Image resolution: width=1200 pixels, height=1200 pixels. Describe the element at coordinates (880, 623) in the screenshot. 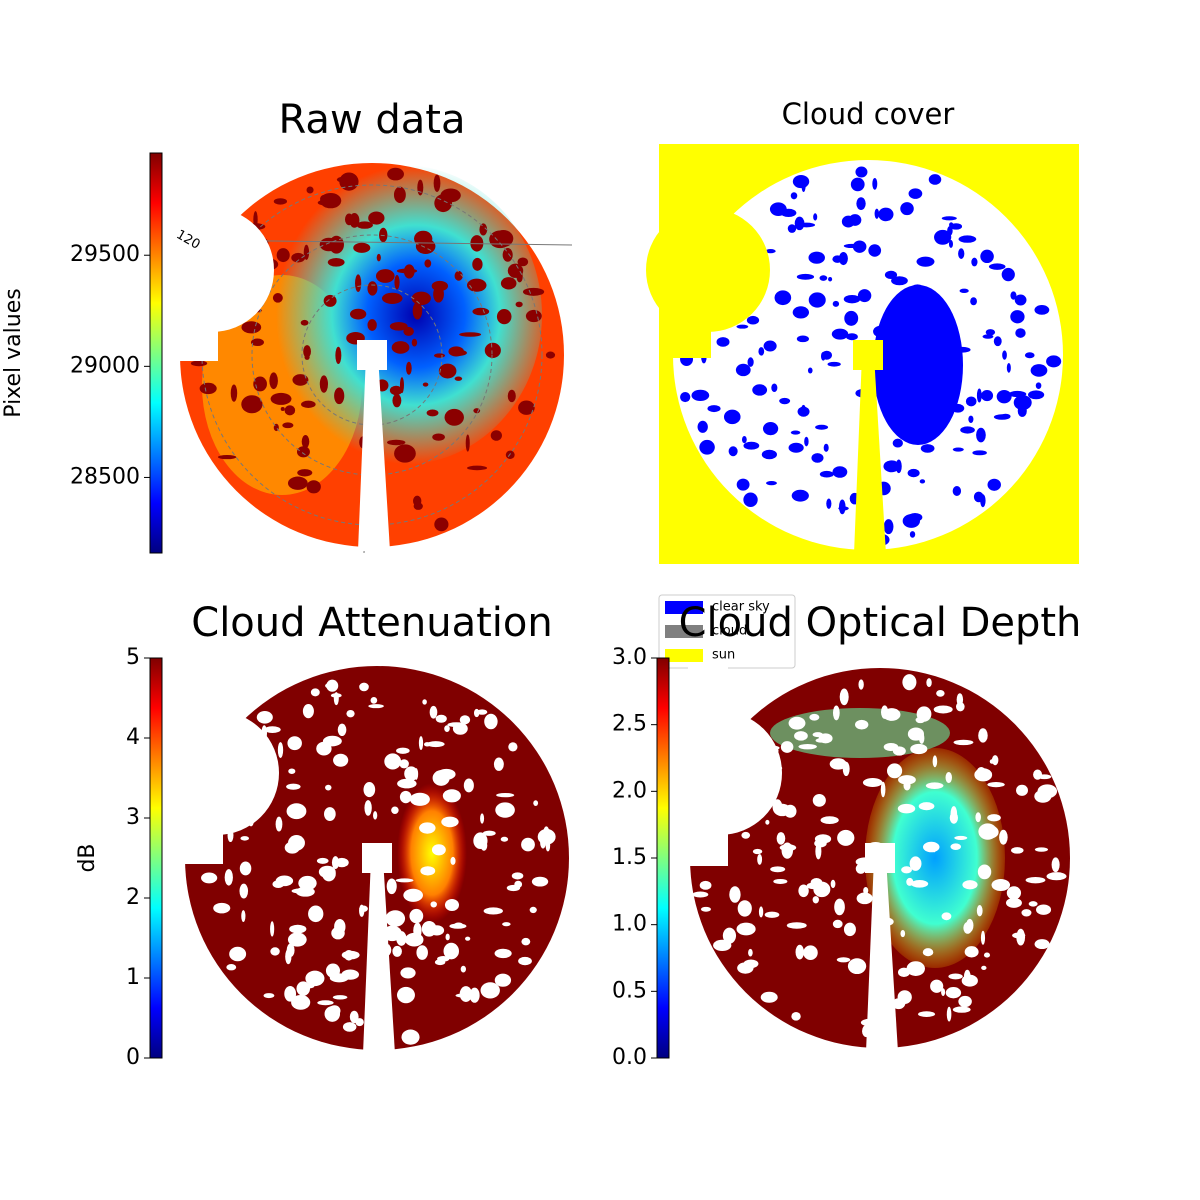

I see `panel-title: Cloud Optical Depth` at that location.